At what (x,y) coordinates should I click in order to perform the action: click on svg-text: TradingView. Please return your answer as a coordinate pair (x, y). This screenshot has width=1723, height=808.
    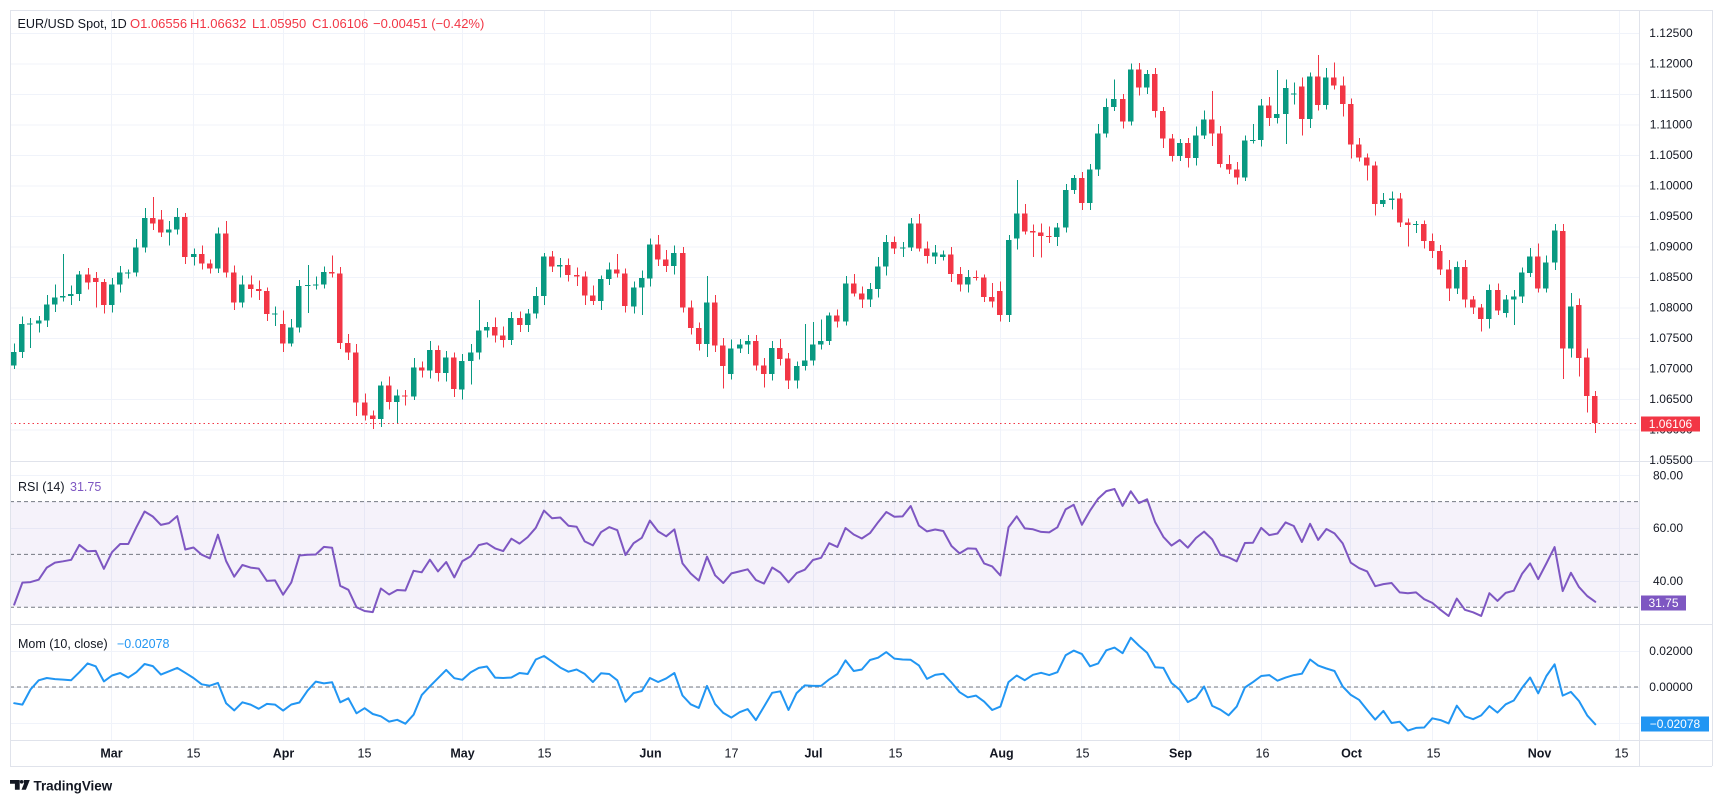
    Looking at the image, I should click on (73, 785).